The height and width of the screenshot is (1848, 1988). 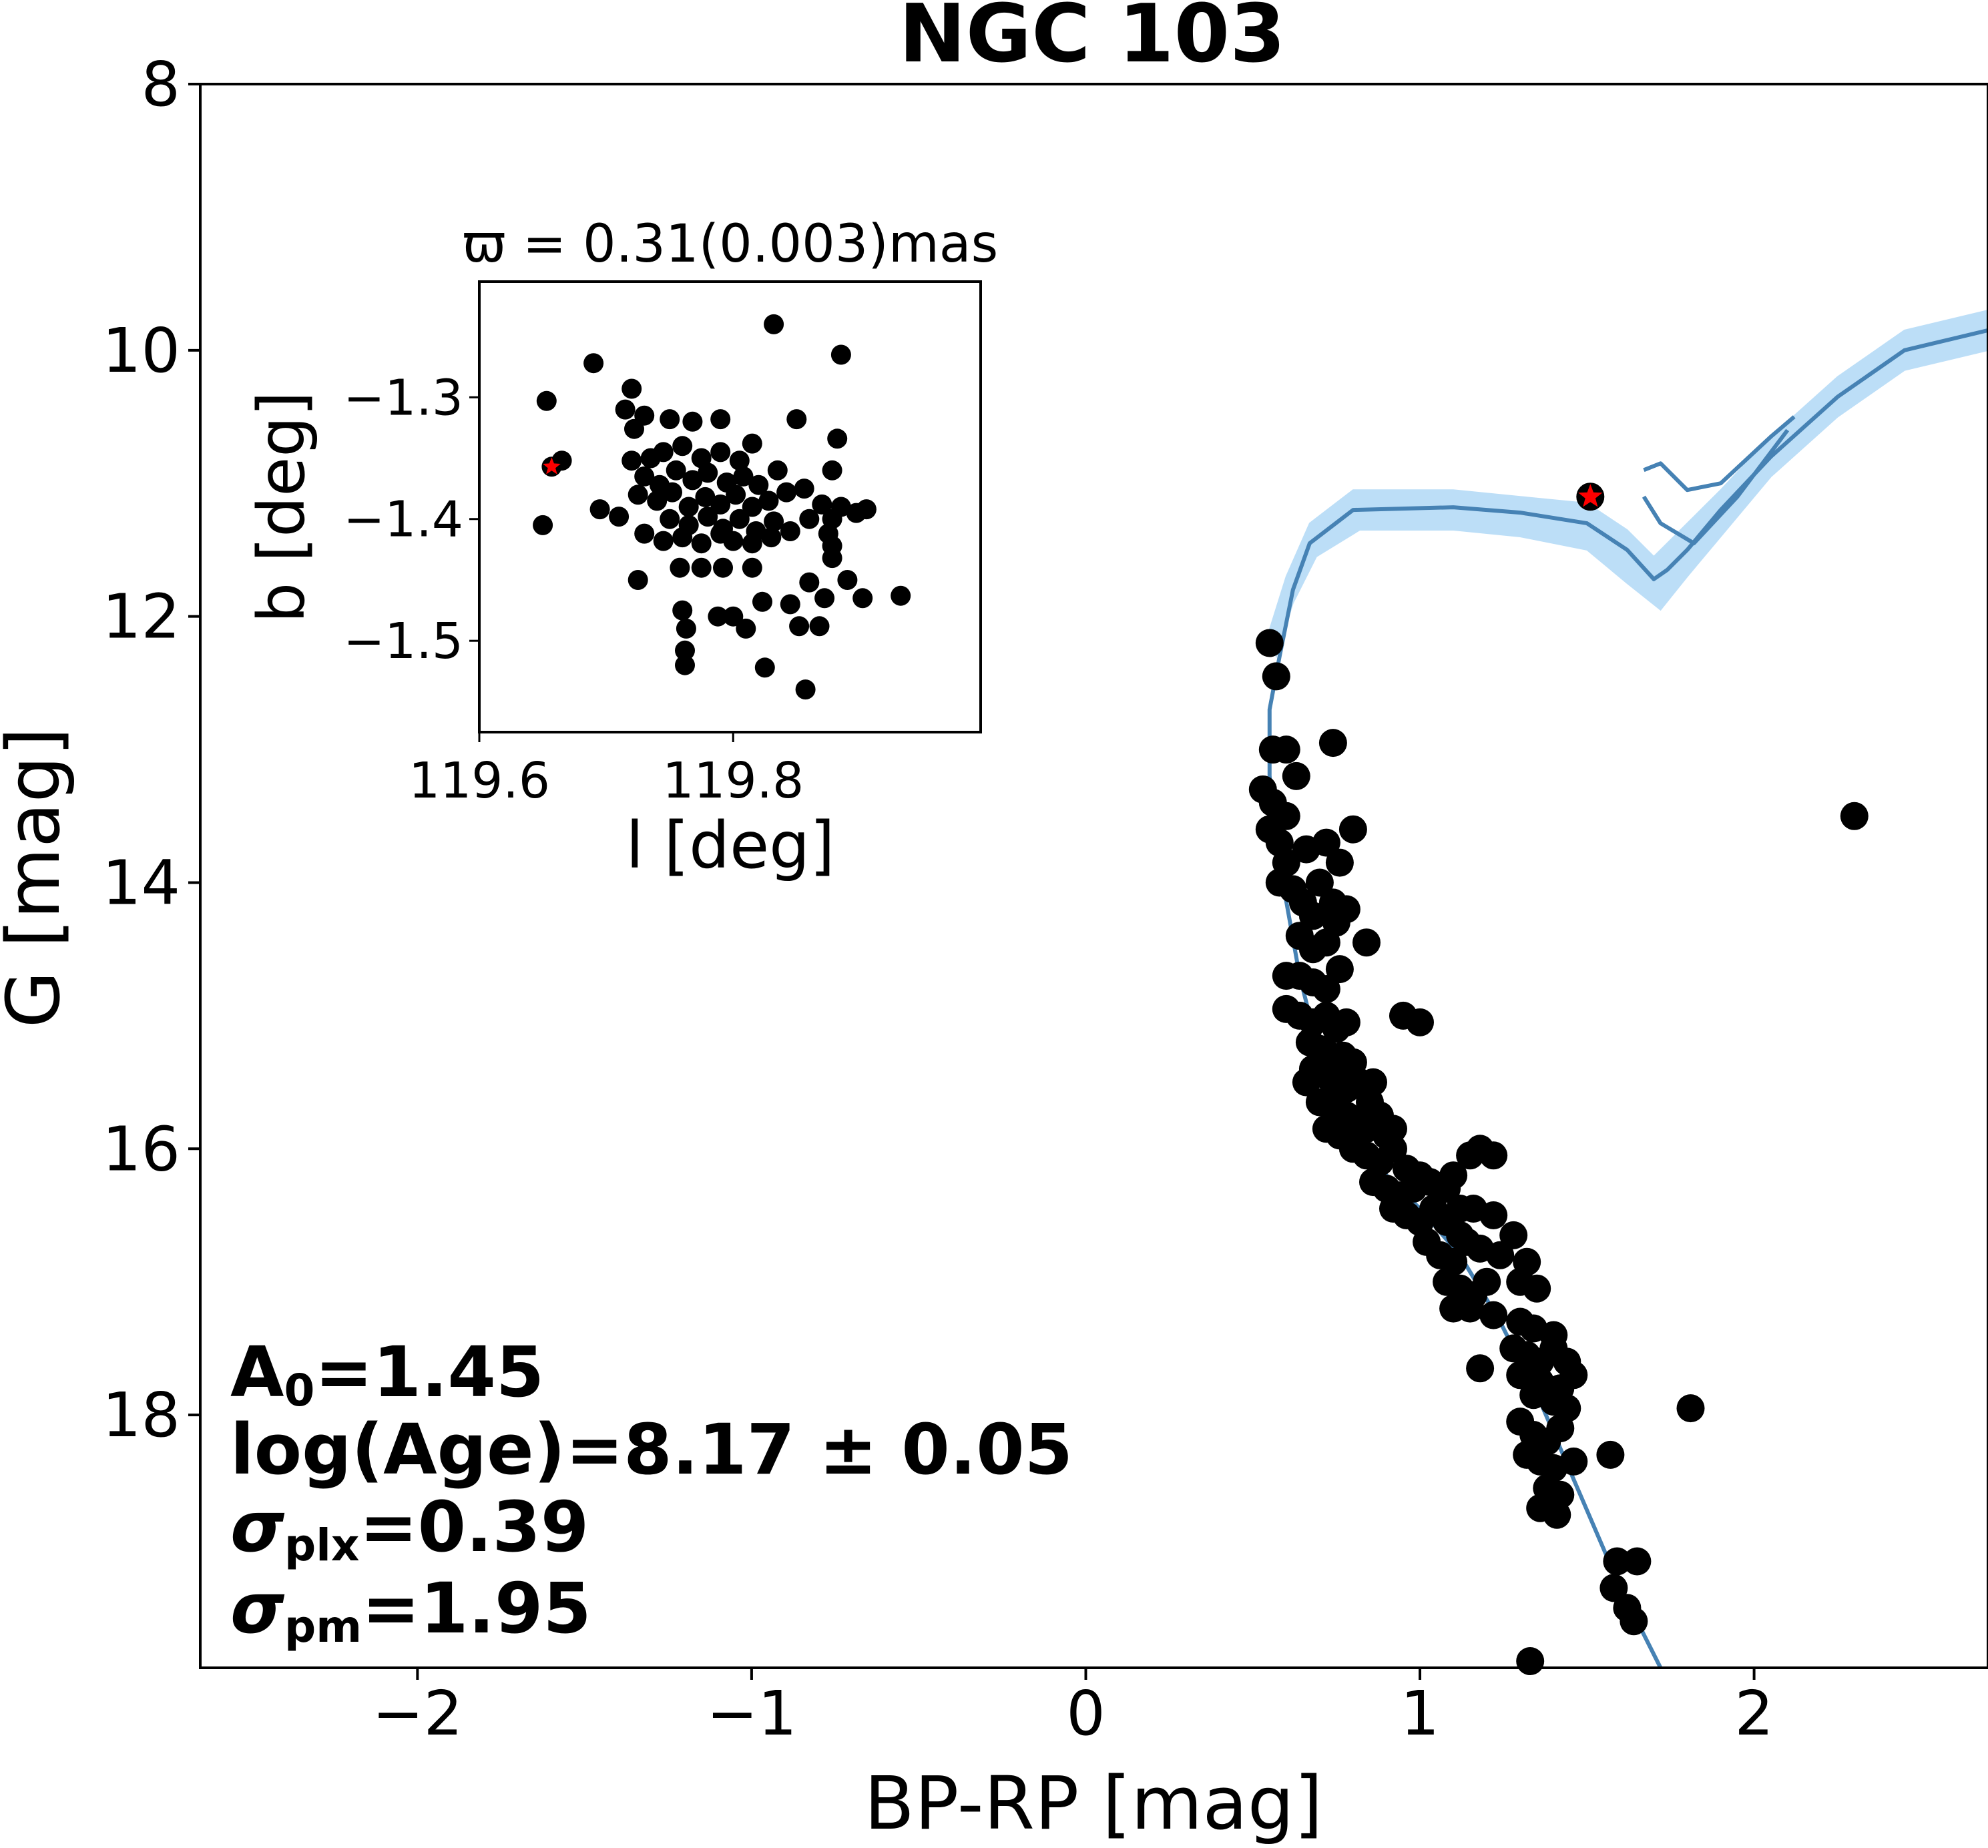 What do you see at coordinates (651, 1450) in the screenshot?
I see `annotation-age: log(Age)=8.17 ± 0.05` at bounding box center [651, 1450].